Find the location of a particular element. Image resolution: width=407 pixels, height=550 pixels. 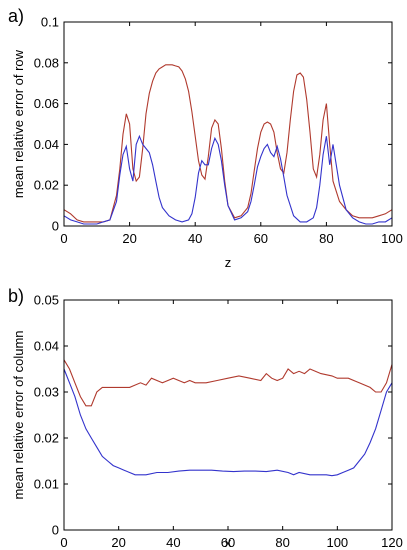

y-axis-label: mean relative error of column is located at coordinates (18, 414).